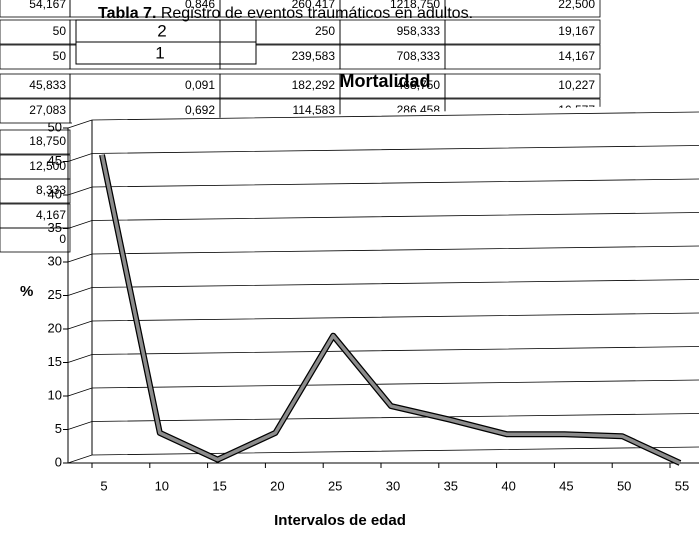 This screenshot has height=538, width=699. I want to click on x-tick-label: 55, so click(682, 485).